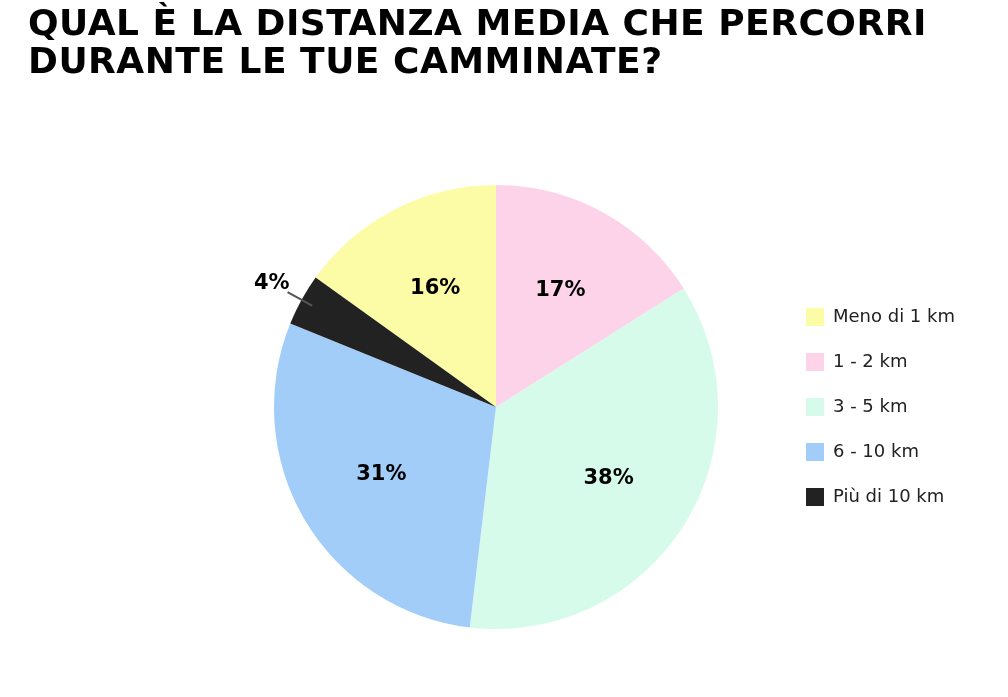  What do you see at coordinates (888, 495) in the screenshot?
I see `legend-label: Più di 10 km` at bounding box center [888, 495].